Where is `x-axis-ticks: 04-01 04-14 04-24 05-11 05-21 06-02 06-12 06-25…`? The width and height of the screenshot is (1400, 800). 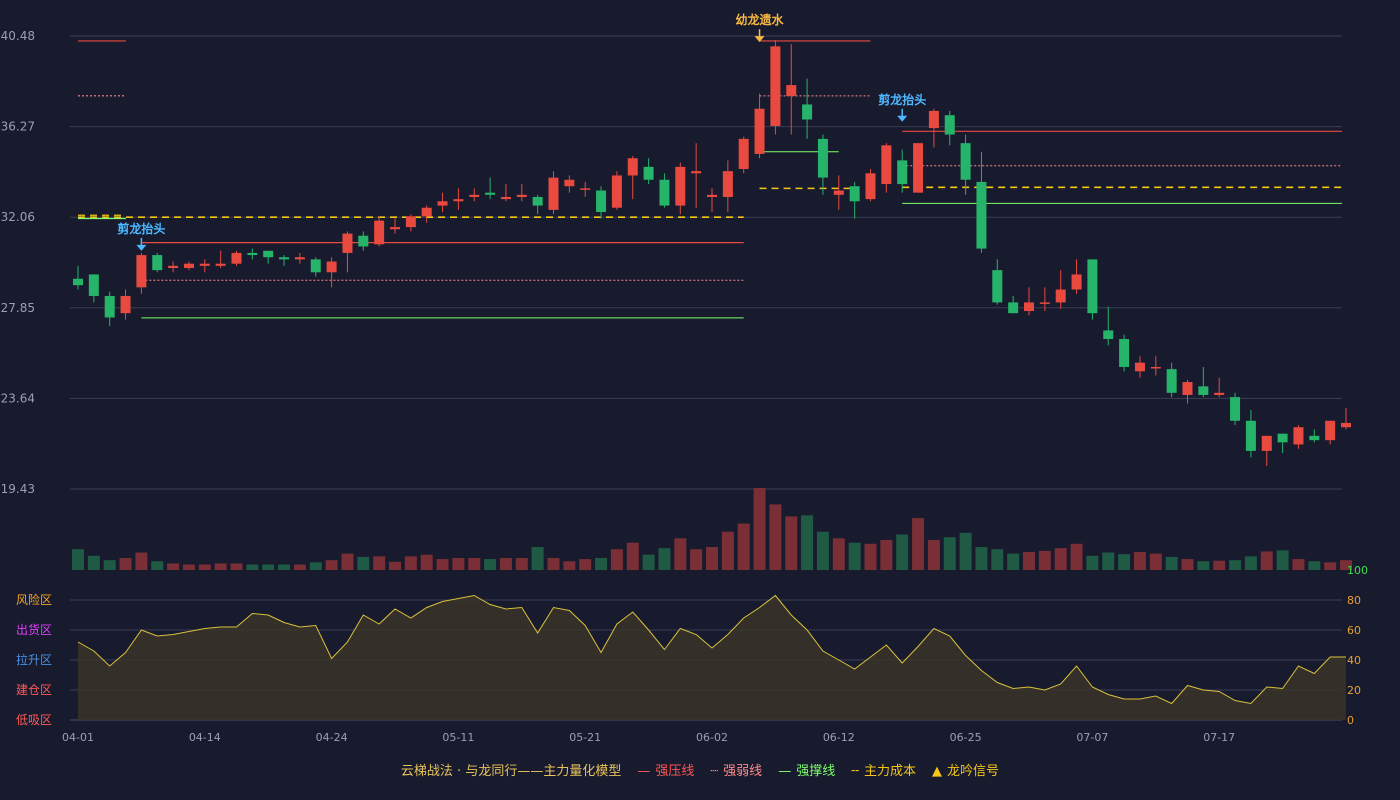 x-axis-ticks: 04-01 04-14 04-24 05-11 05-21 06-02 06-12 06-25… is located at coordinates (648, 737).